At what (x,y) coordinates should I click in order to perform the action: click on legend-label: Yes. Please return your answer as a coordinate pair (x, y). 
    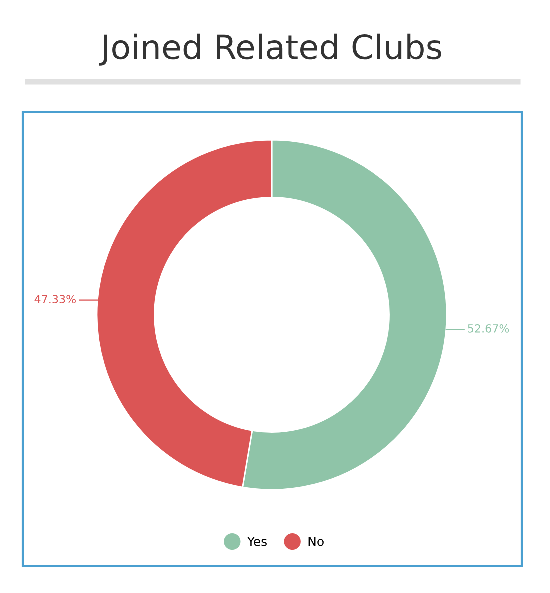
    Looking at the image, I should click on (257, 541).